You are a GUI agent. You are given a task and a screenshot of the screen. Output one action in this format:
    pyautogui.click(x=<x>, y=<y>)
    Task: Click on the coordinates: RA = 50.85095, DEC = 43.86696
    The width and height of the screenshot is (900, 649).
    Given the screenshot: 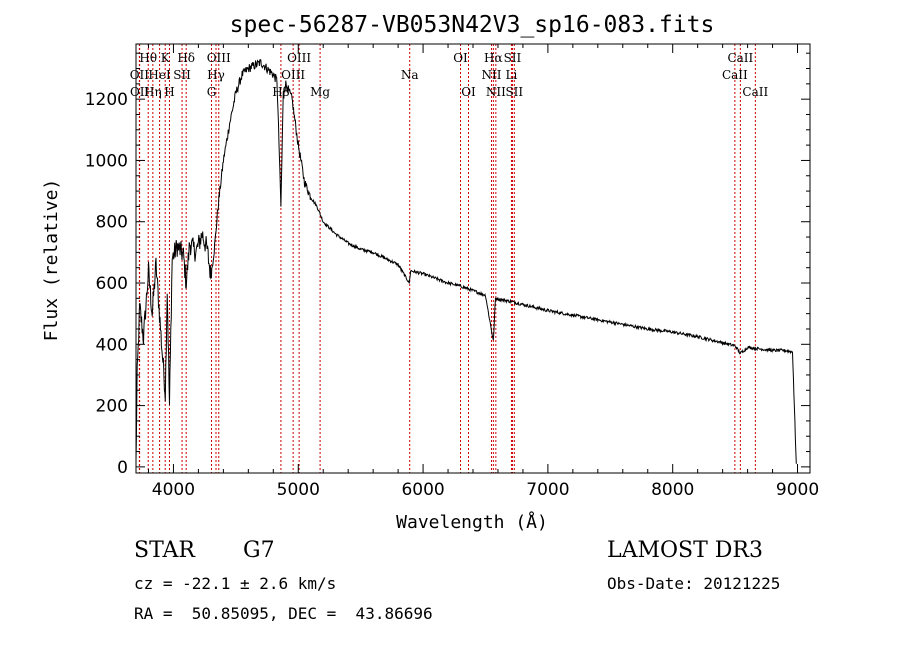 What is the action you would take?
    pyautogui.click(x=283, y=613)
    